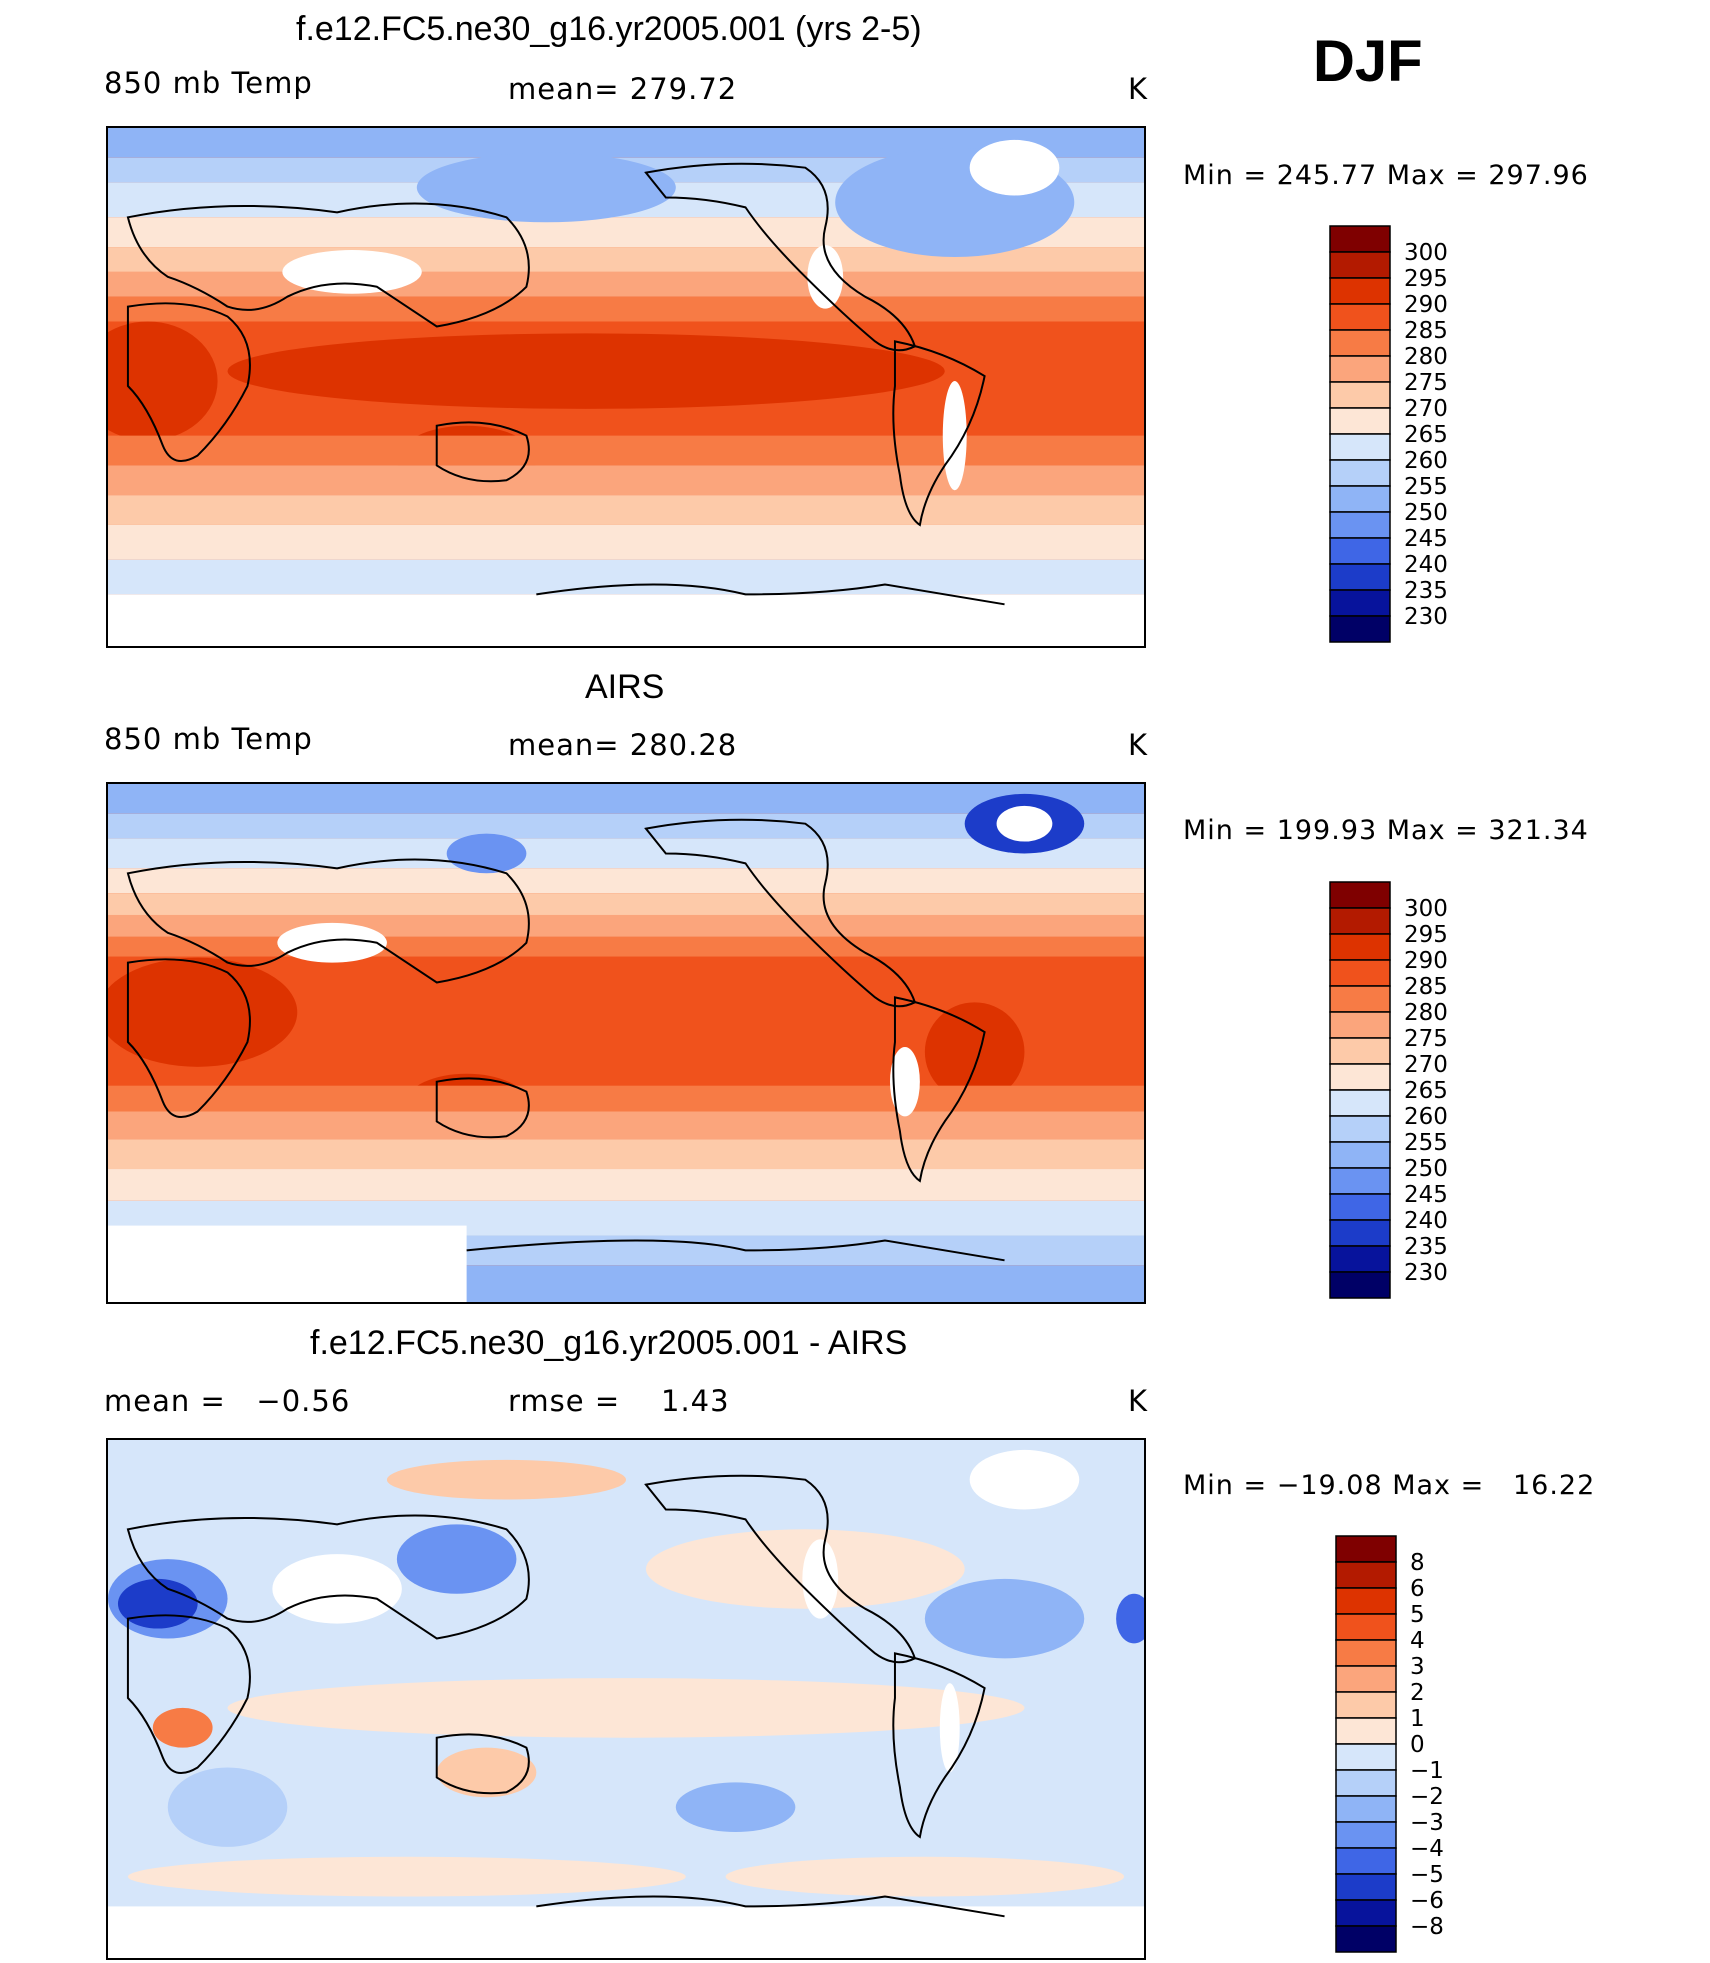  Describe the element at coordinates (1426, 909) in the screenshot. I see `temperature-colorbar-2-tick-label: 300` at that location.